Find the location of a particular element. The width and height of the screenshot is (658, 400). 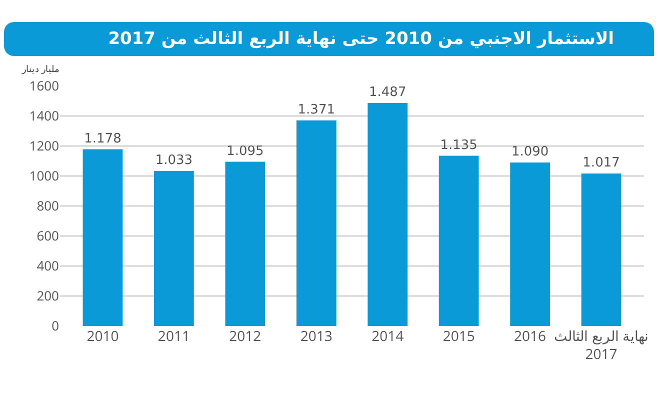

y-tick-label: 600 is located at coordinates (47, 235).